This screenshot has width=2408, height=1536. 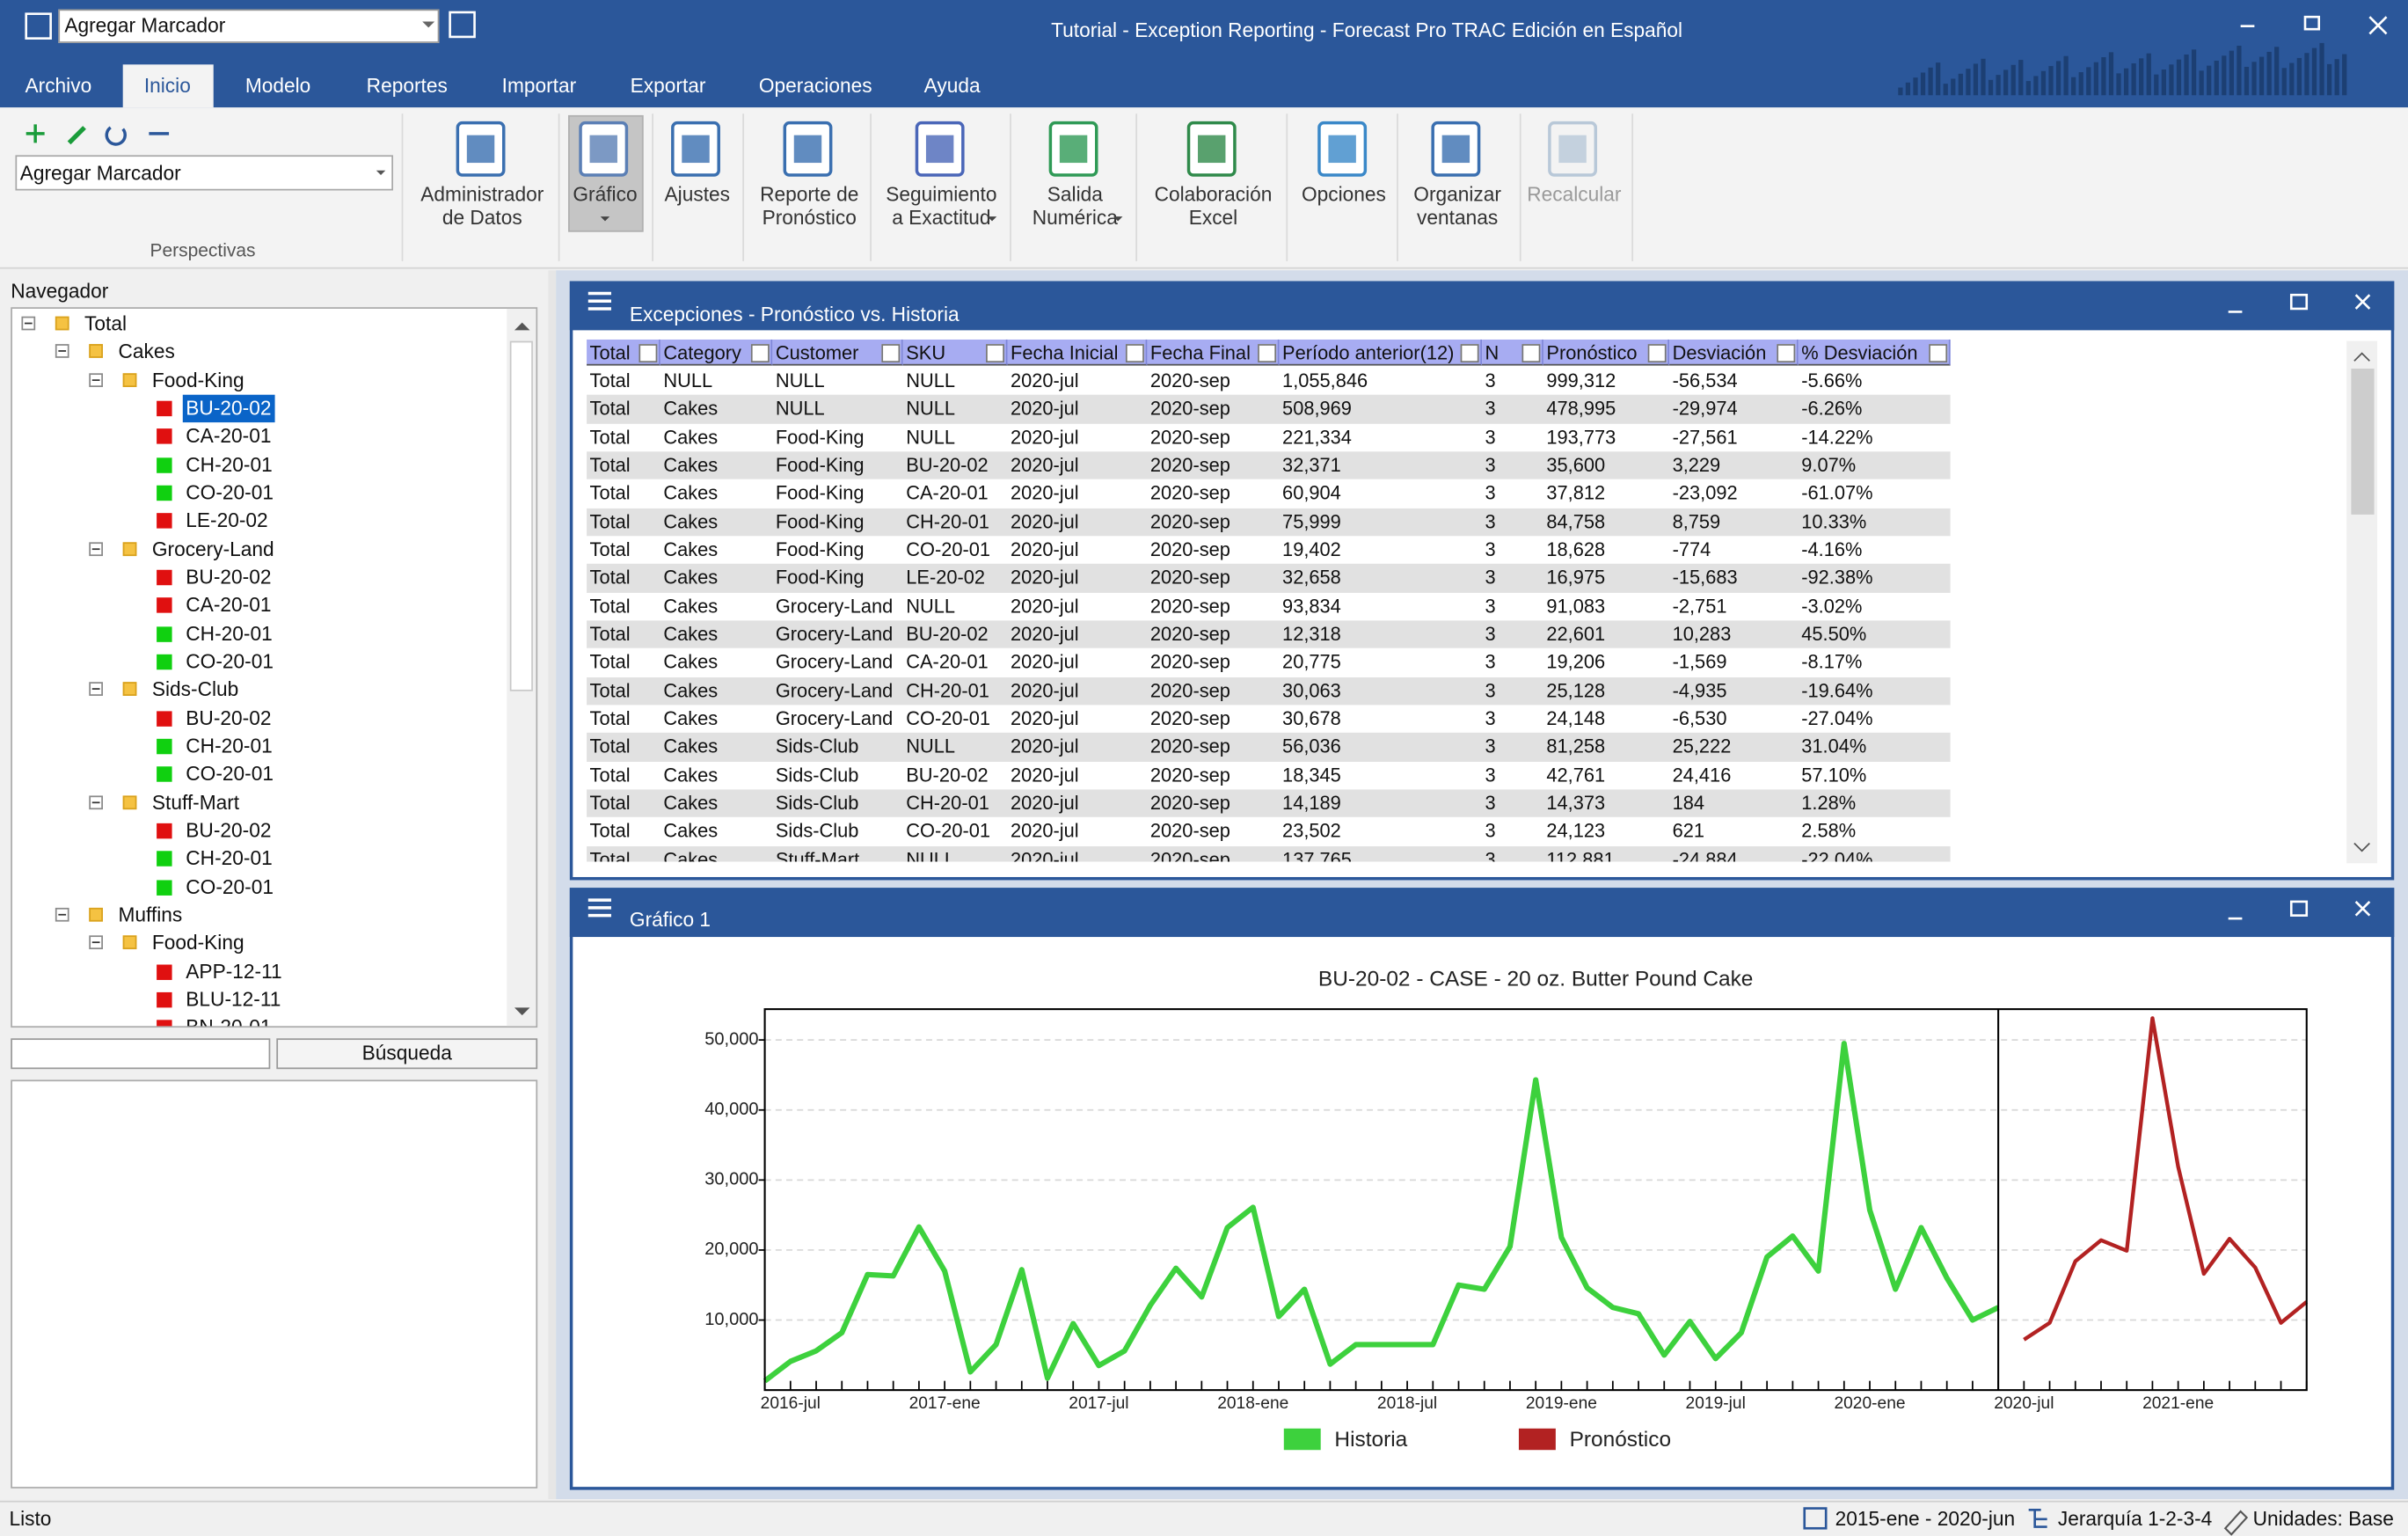 I want to click on table-cell: BU-20-02, so click(x=947, y=465).